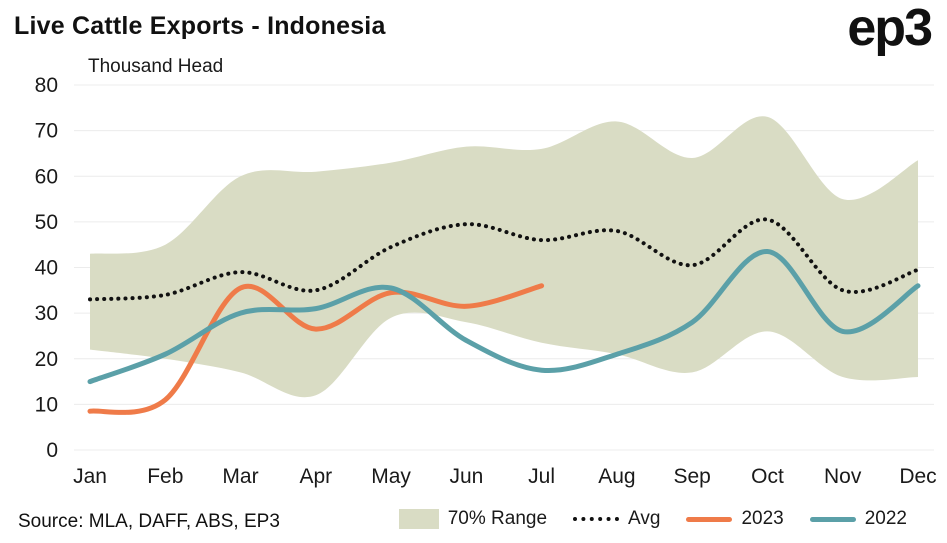 This screenshot has width=947, height=543. Describe the element at coordinates (644, 518) in the screenshot. I see `legend-label-avg: Avg` at that location.